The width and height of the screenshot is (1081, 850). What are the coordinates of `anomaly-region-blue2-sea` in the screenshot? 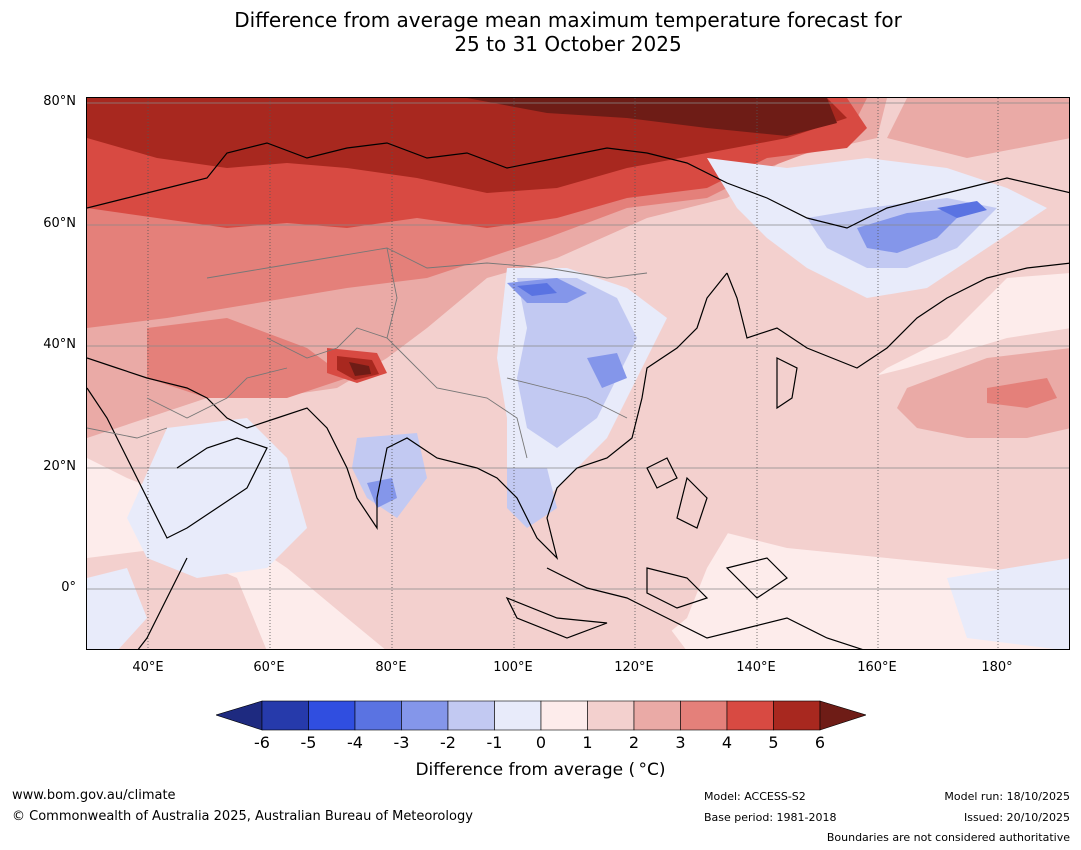 It's located at (532, 498).